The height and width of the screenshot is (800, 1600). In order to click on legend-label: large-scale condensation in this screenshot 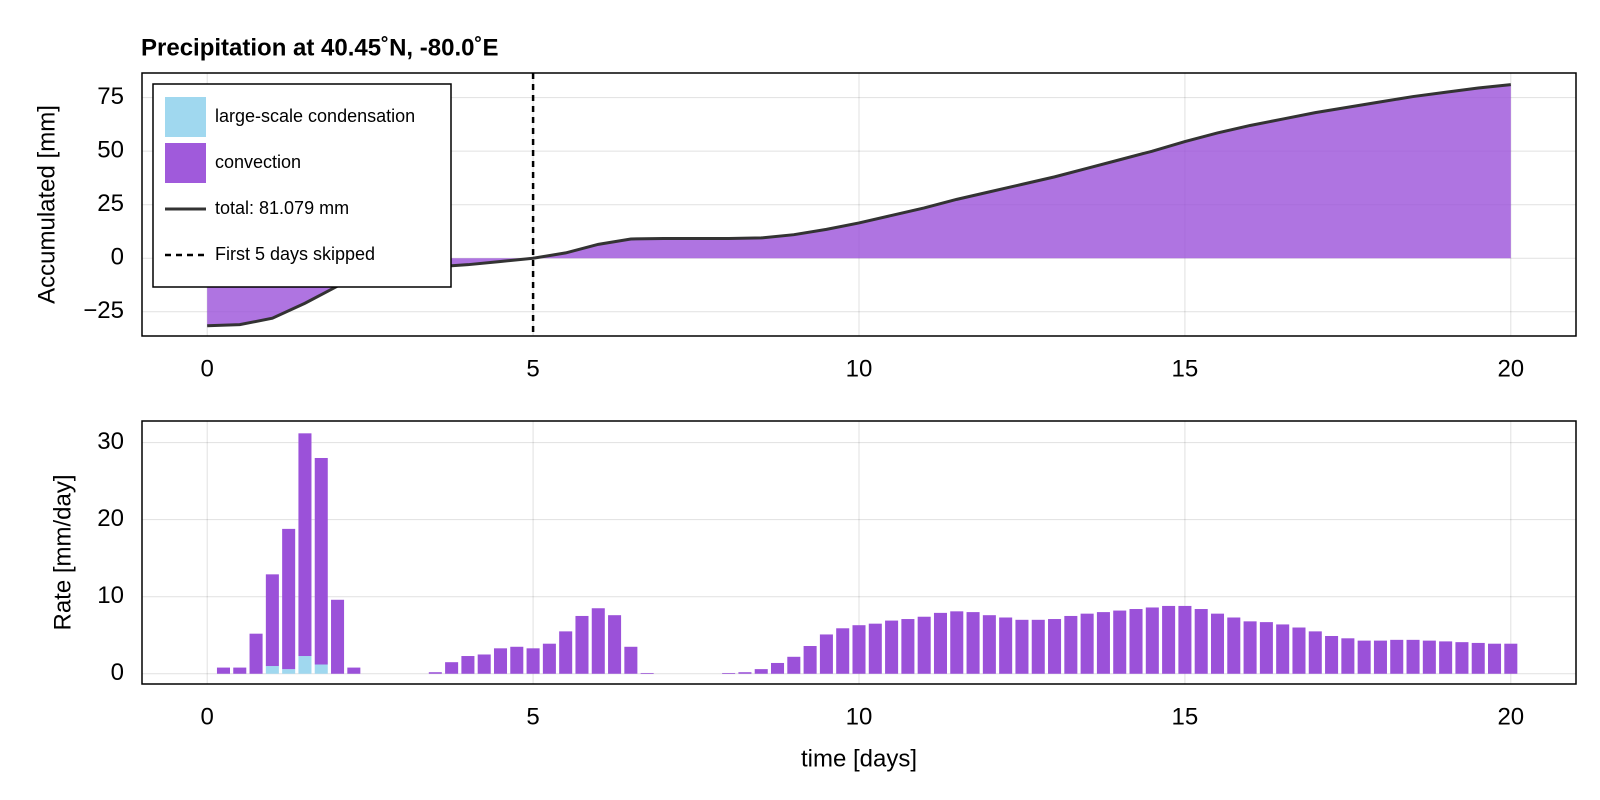, I will do `click(315, 116)`.